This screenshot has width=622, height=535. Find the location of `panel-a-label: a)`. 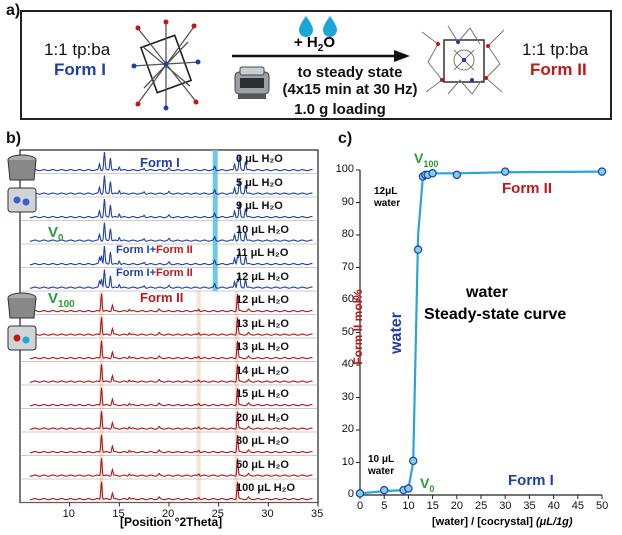

panel-a-label: a) is located at coordinates (13, 10).